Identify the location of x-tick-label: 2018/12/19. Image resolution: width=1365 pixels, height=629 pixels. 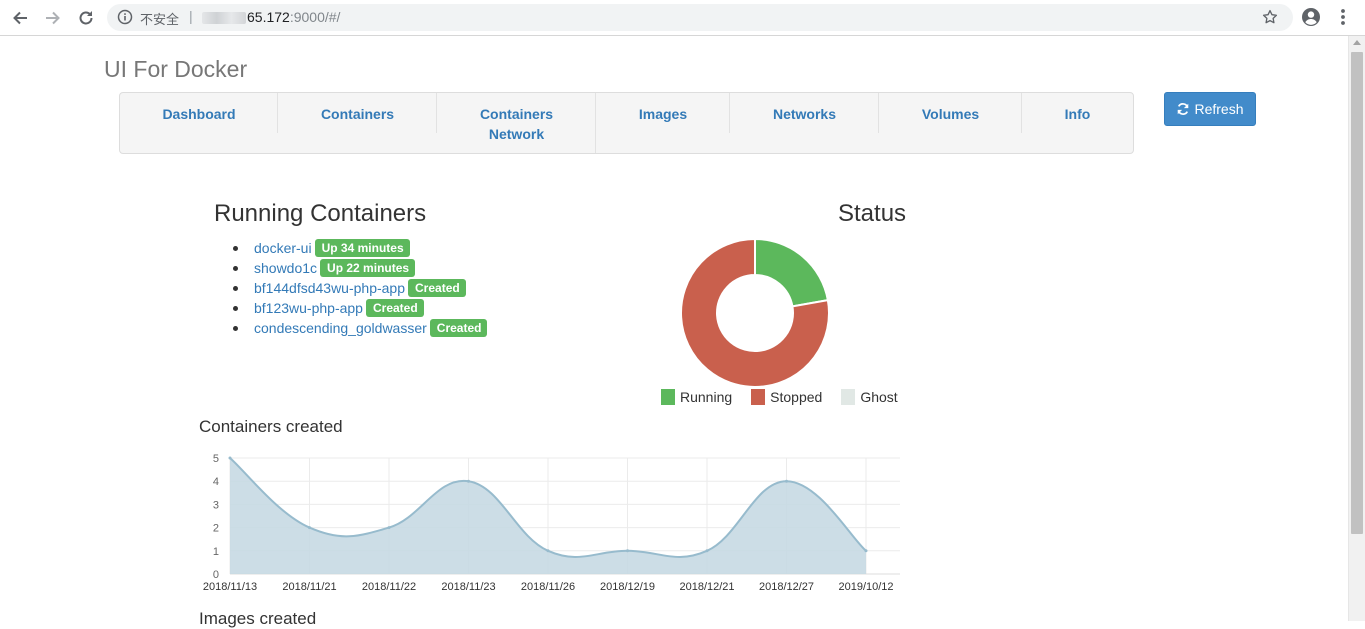
(627, 587).